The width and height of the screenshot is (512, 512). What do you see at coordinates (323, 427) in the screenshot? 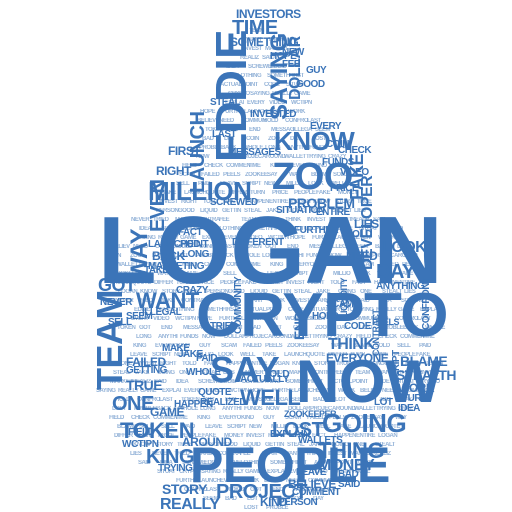
I see `filler-word: WELL` at bounding box center [323, 427].